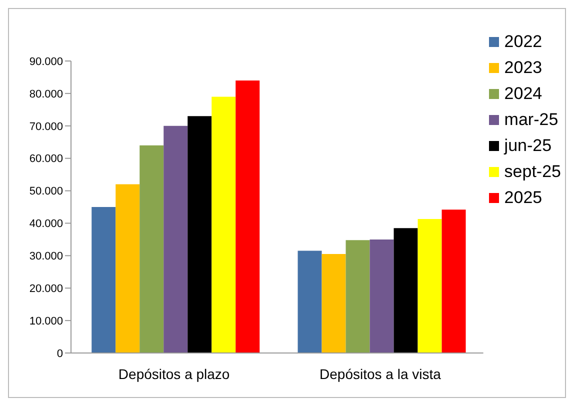 The width and height of the screenshot is (574, 406). Describe the element at coordinates (46, 224) in the screenshot. I see `y-tick-label: 40.000` at that location.